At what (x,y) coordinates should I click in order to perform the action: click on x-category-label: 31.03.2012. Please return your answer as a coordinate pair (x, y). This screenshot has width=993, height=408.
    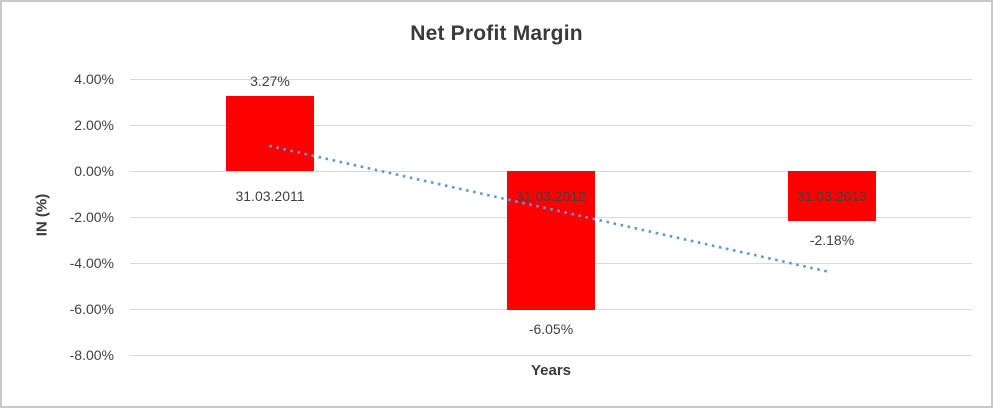
    Looking at the image, I should click on (551, 196).